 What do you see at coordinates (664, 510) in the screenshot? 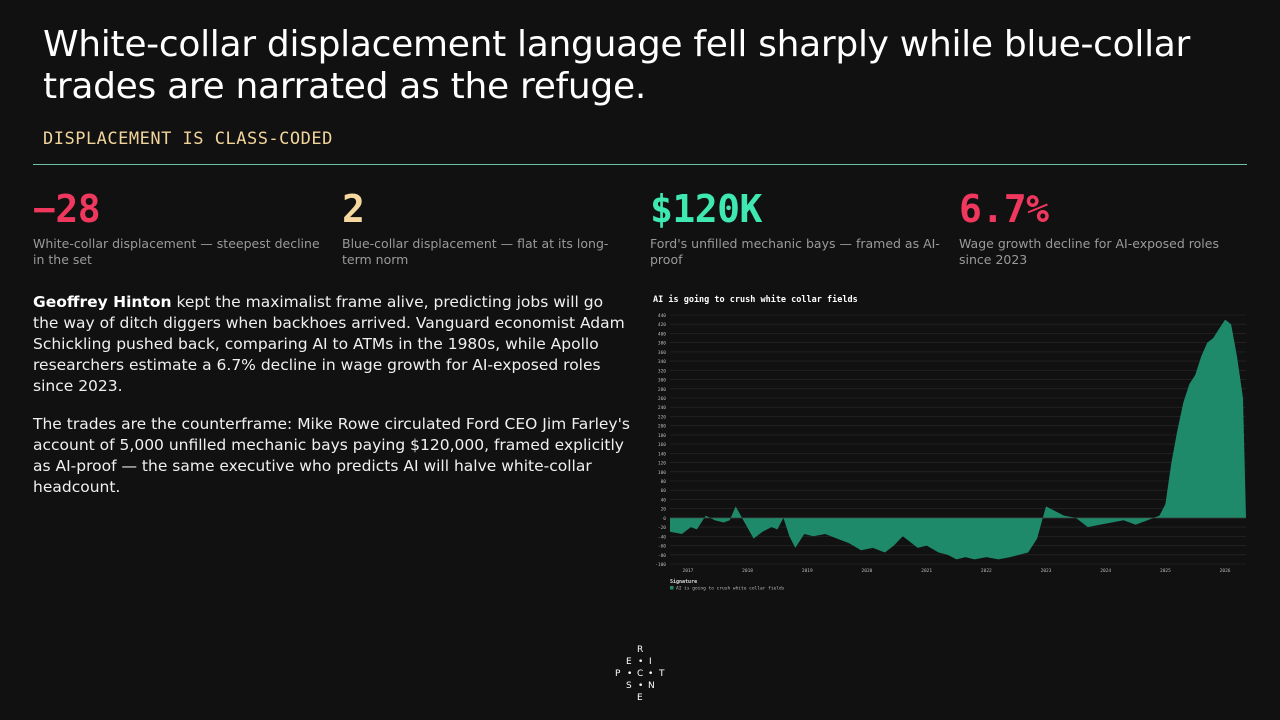
I see `y-tick-label: 20` at bounding box center [664, 510].